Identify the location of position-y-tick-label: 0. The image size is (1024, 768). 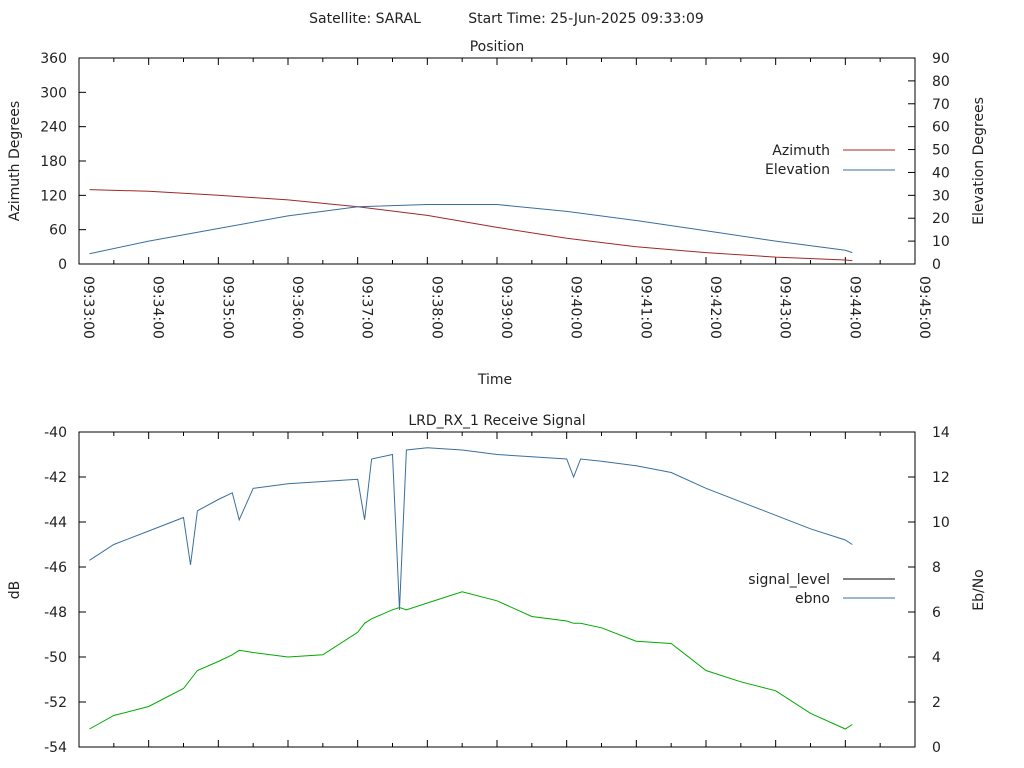
(62, 265).